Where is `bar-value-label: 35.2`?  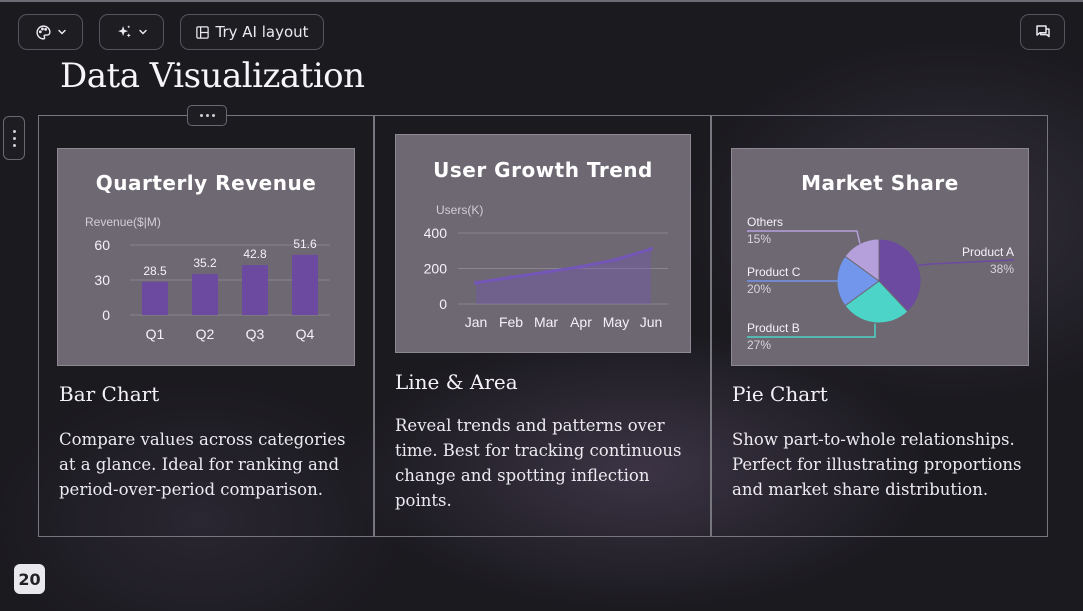
bar-value-label: 35.2 is located at coordinates (205, 263).